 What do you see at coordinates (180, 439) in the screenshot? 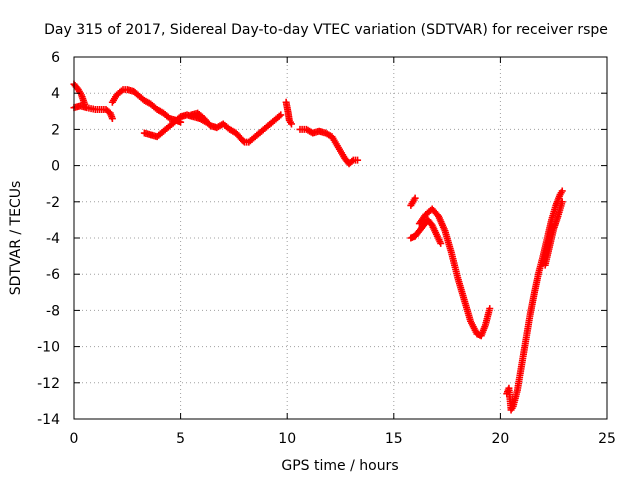
I see `x-tick-label: 5` at bounding box center [180, 439].